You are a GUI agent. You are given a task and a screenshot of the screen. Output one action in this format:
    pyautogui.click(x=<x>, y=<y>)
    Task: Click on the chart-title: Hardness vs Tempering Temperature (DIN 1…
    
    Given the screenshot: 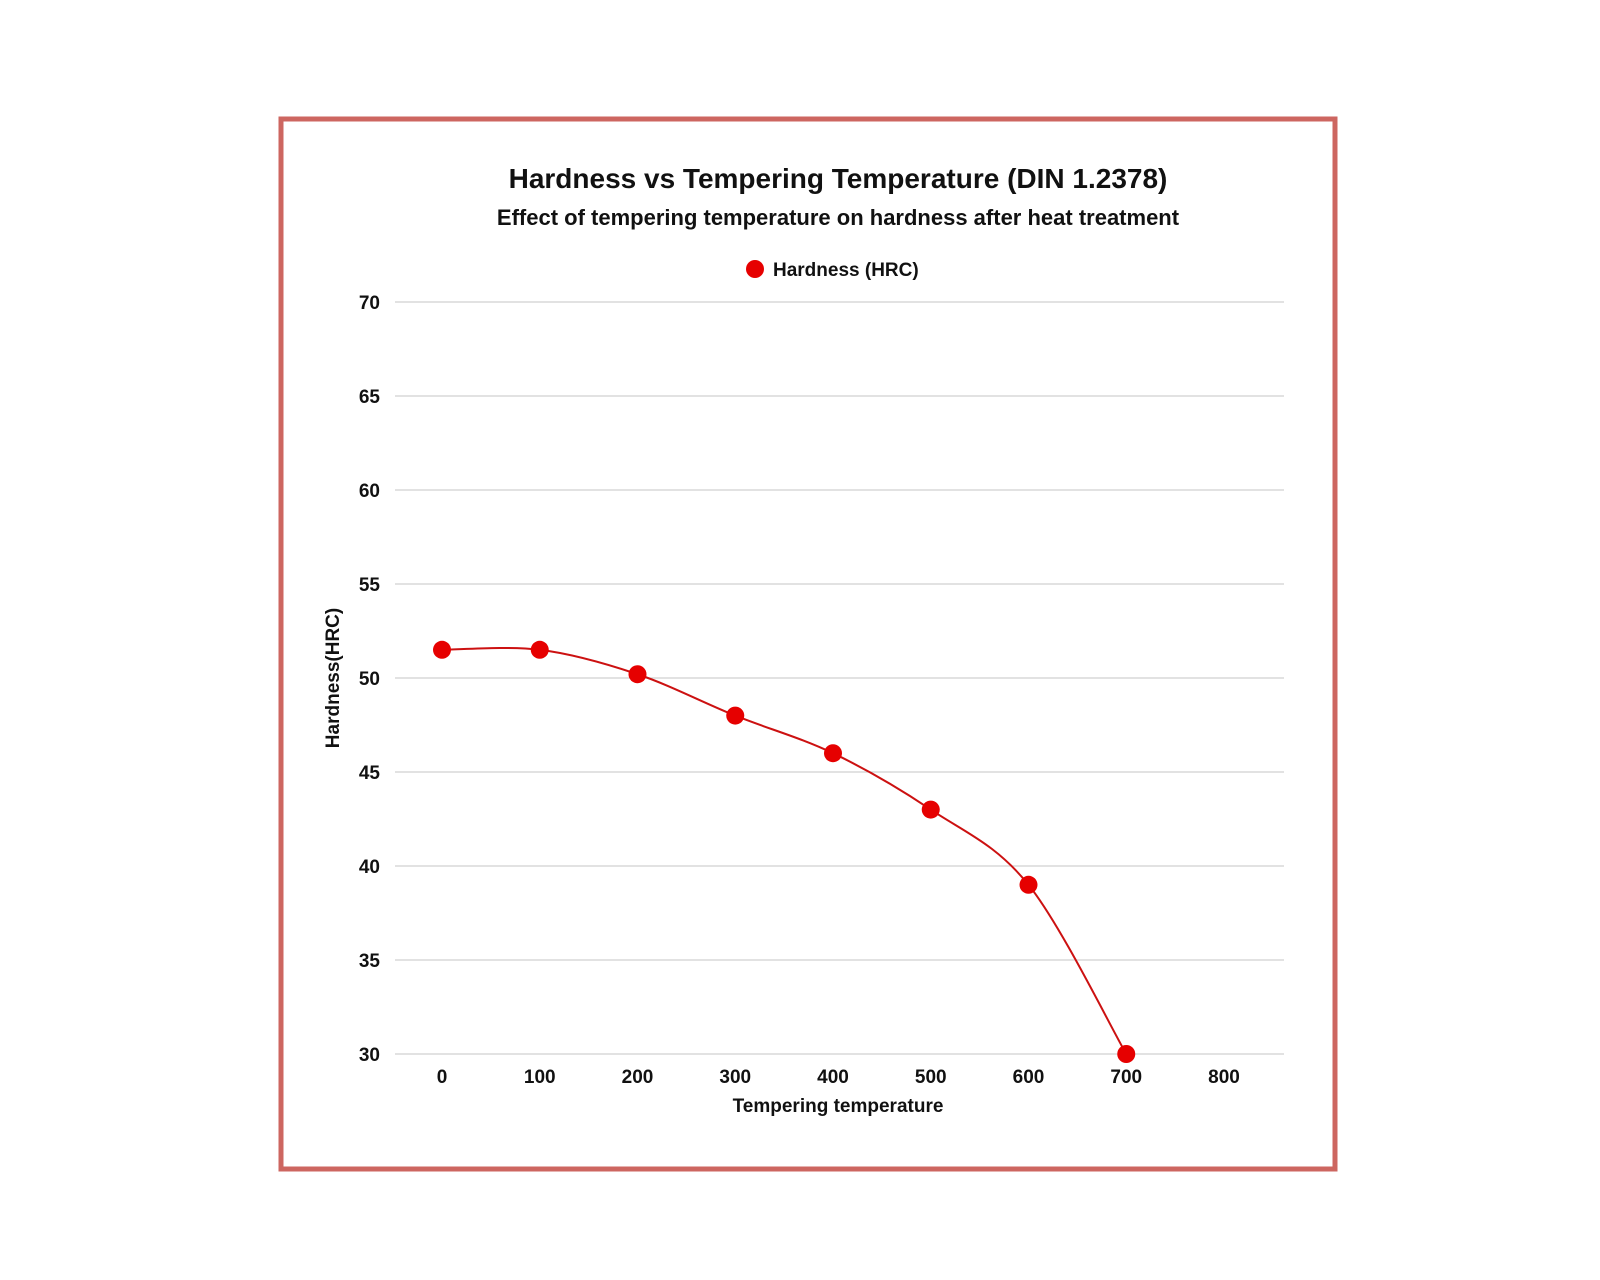 What is the action you would take?
    pyautogui.click(x=838, y=178)
    